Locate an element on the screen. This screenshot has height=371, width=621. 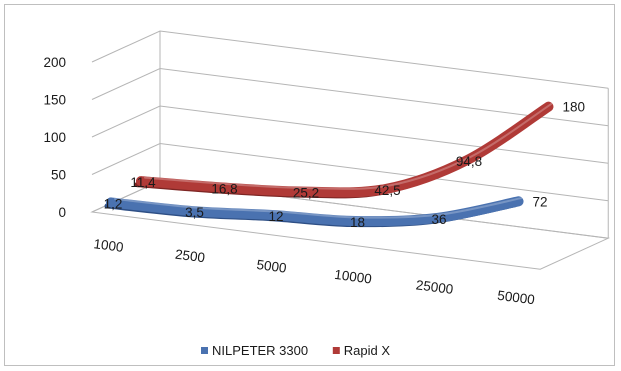
legend-label: Rapid X is located at coordinates (367, 350).